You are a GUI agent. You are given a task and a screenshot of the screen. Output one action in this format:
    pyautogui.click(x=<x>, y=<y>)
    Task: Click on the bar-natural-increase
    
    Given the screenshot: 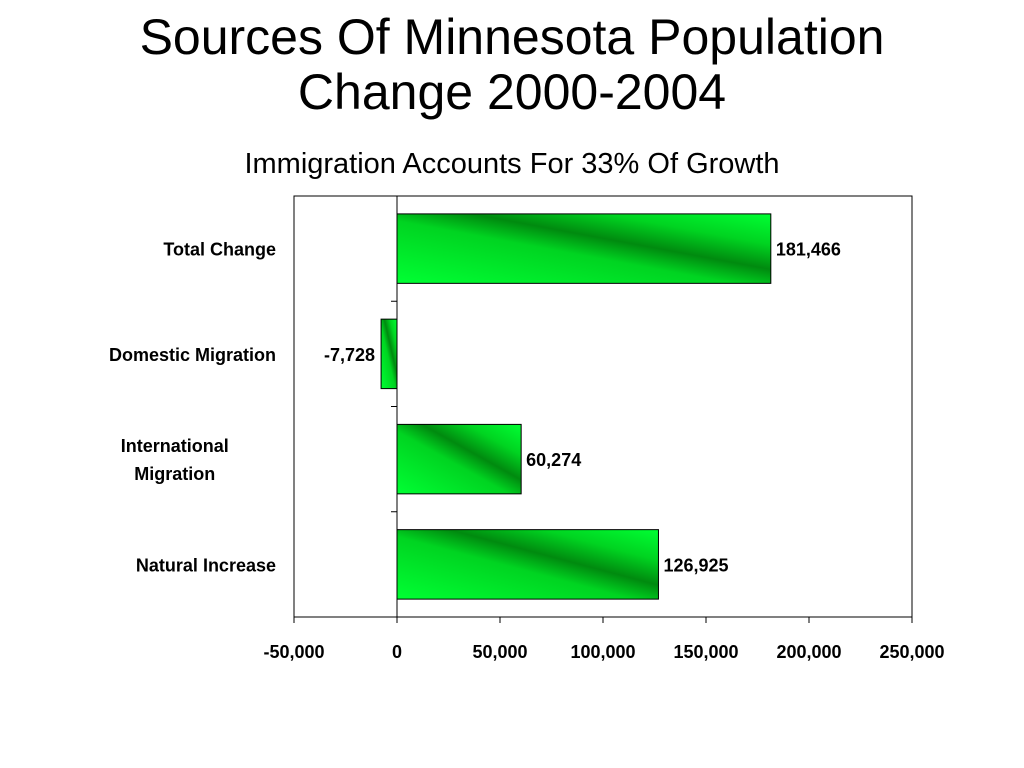 What is the action you would take?
    pyautogui.click(x=527, y=564)
    